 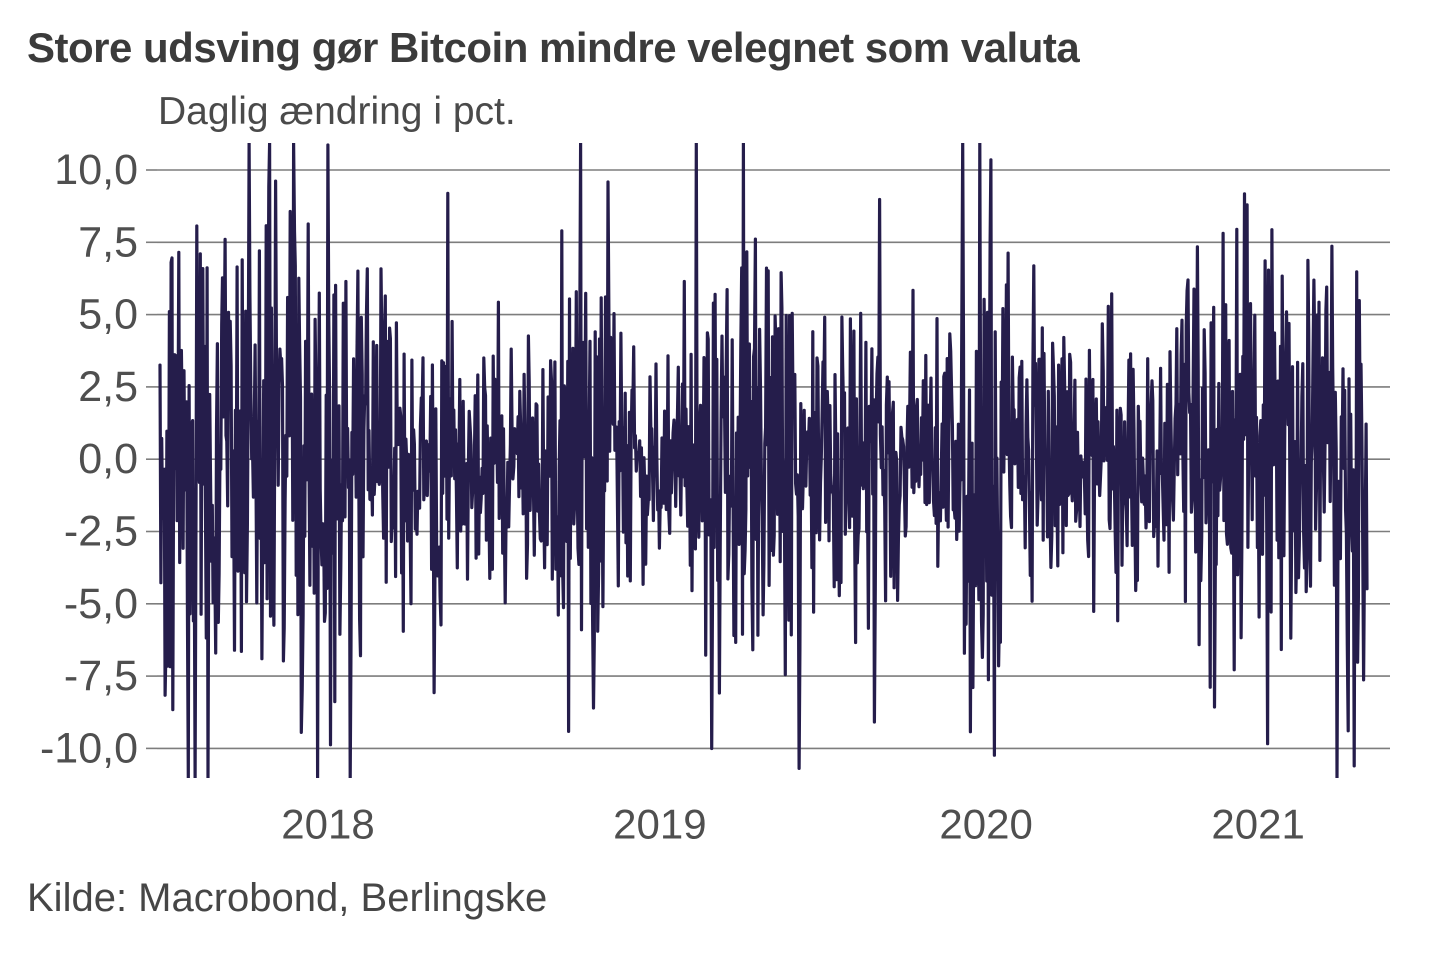 I want to click on y-axis-labels: 10,0 7,5 5,0 2,5 0,0 -2,5 -5,0 -7,5 -10,0, so click(x=89, y=459).